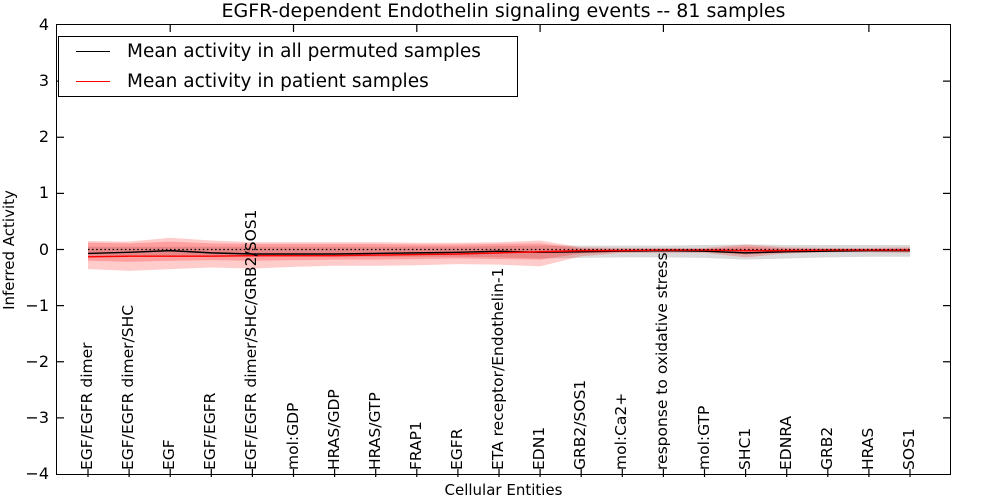 Image resolution: width=1000 pixels, height=500 pixels. I want to click on y-tick-label: −4, so click(37, 473).